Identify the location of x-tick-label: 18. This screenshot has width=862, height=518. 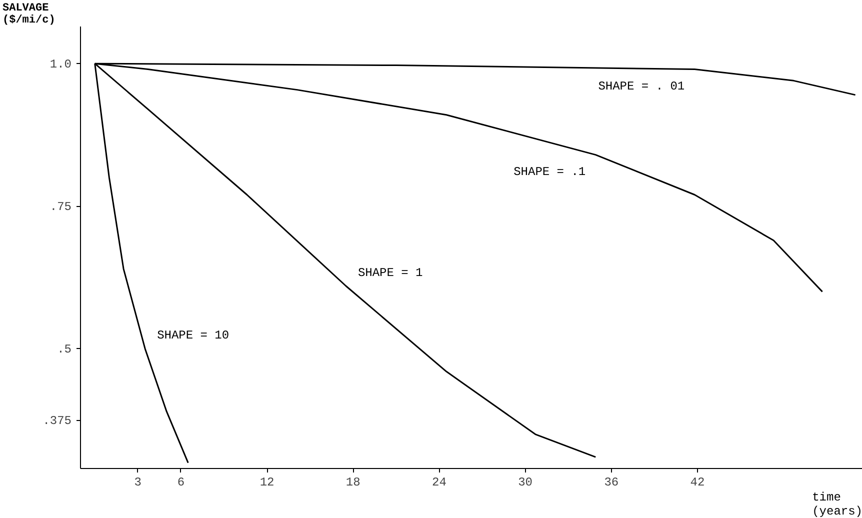
(353, 483).